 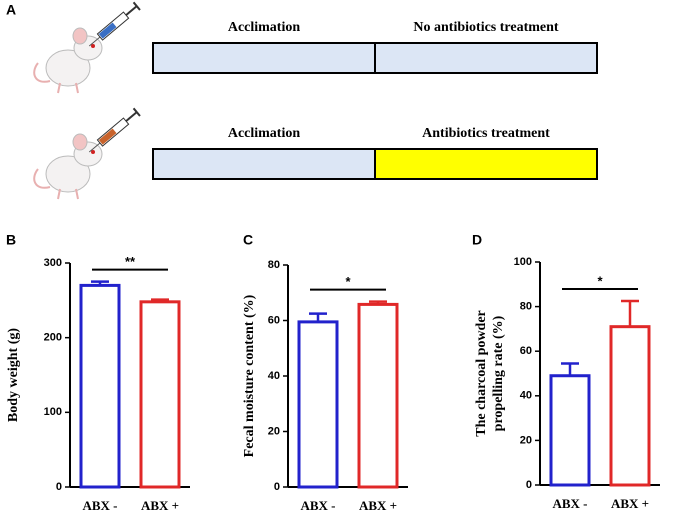 What do you see at coordinates (481, 373) in the screenshot?
I see `y-axis-label: The charcoal powder` at bounding box center [481, 373].